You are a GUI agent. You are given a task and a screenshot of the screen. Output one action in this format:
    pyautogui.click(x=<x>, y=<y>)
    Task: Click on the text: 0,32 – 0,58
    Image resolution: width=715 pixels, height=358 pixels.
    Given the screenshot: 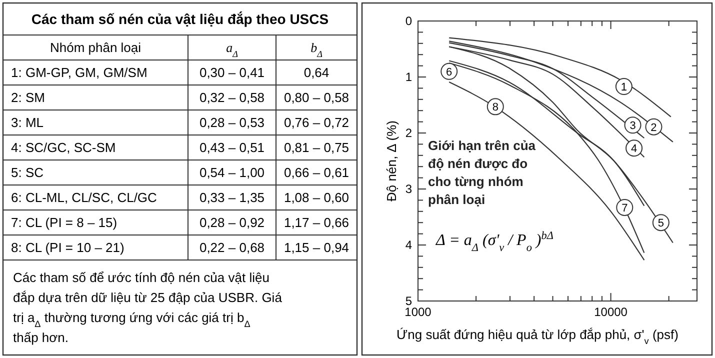 What is the action you would take?
    pyautogui.click(x=232, y=97)
    